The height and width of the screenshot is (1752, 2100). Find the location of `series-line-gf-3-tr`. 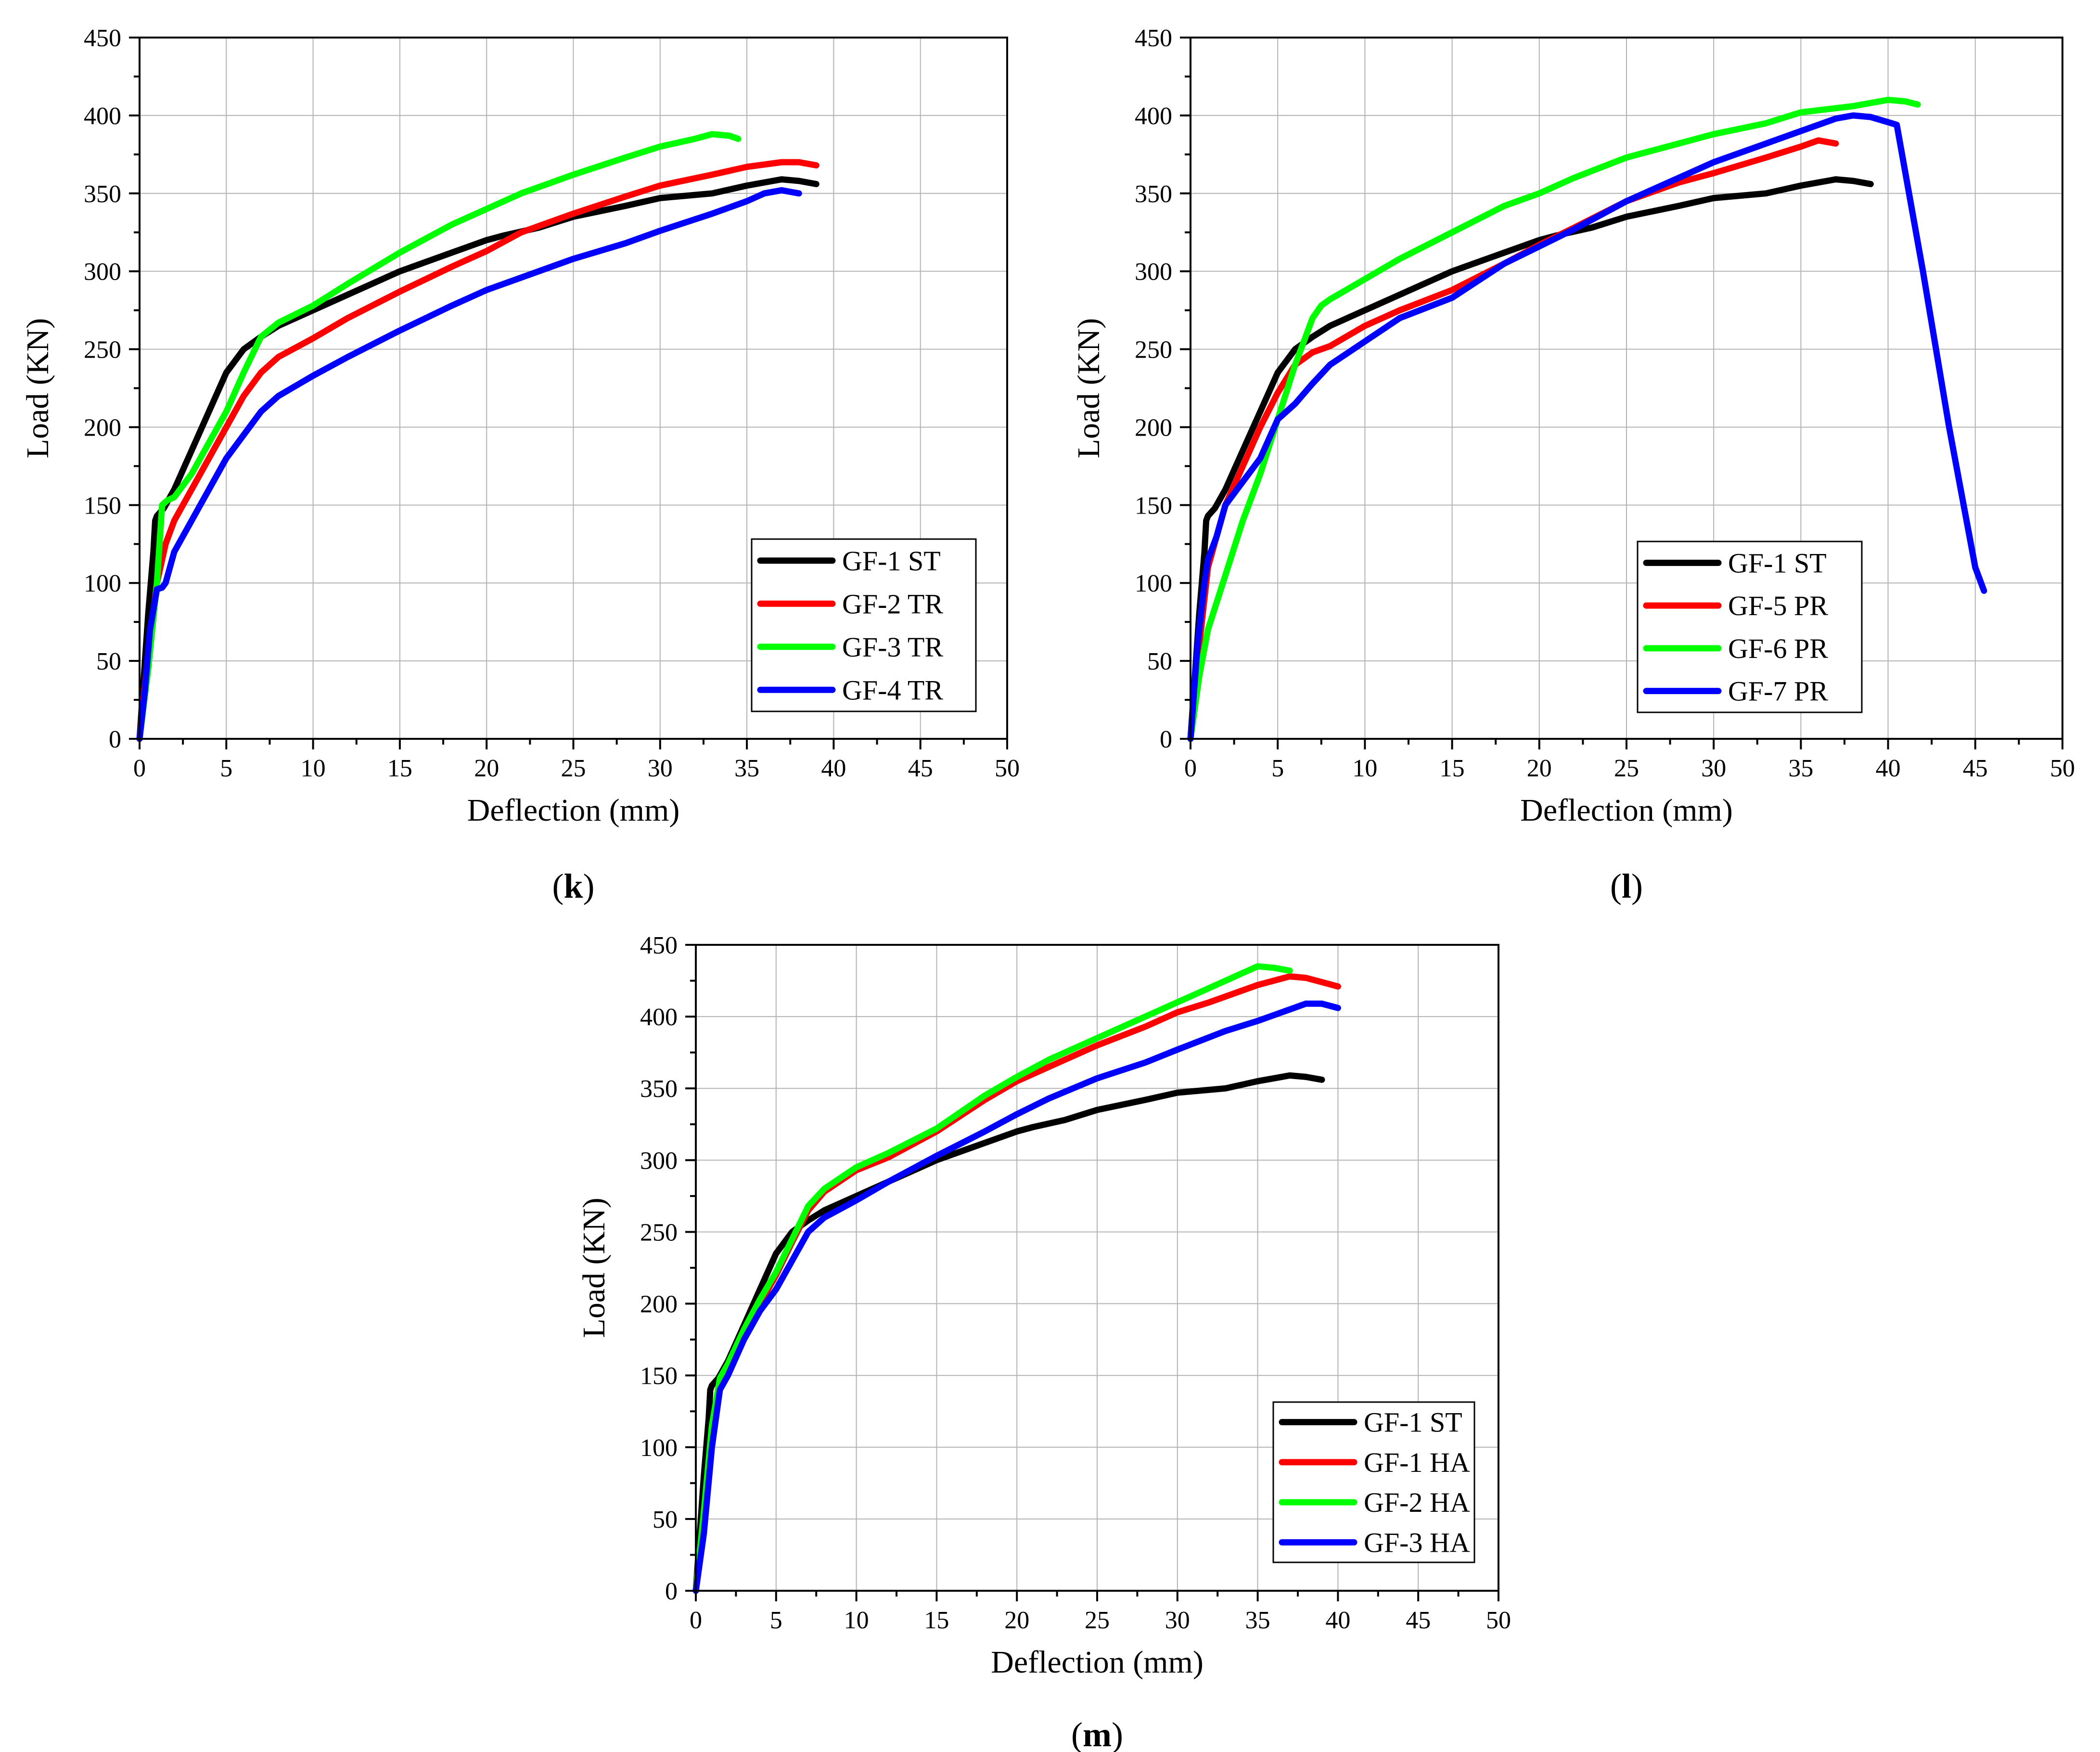

series-line-gf-3-tr is located at coordinates (439, 437).